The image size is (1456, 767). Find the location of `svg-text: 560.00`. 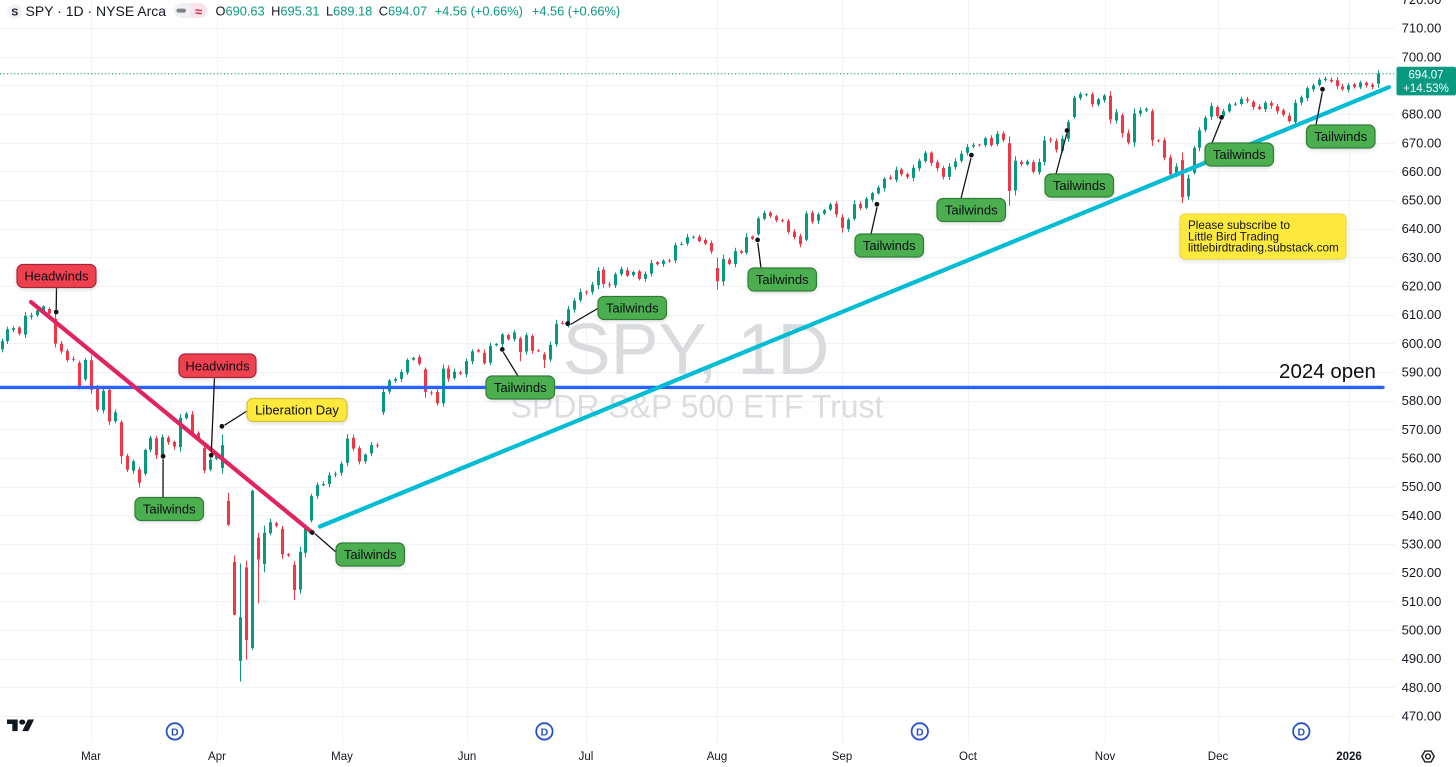

svg-text: 560.00 is located at coordinates (1422, 458).